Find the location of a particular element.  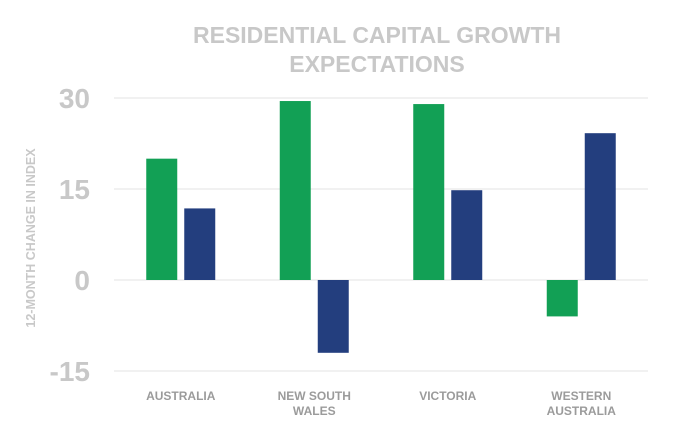

y-tick-label: 0 is located at coordinates (82, 280).